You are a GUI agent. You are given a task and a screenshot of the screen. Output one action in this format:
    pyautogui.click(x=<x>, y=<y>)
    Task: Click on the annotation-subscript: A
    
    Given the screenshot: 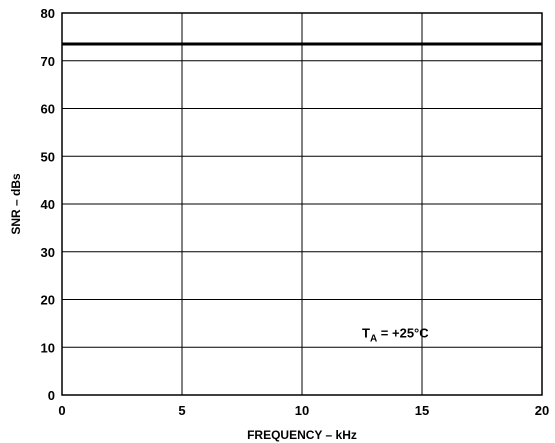 What is the action you would take?
    pyautogui.click(x=373, y=339)
    